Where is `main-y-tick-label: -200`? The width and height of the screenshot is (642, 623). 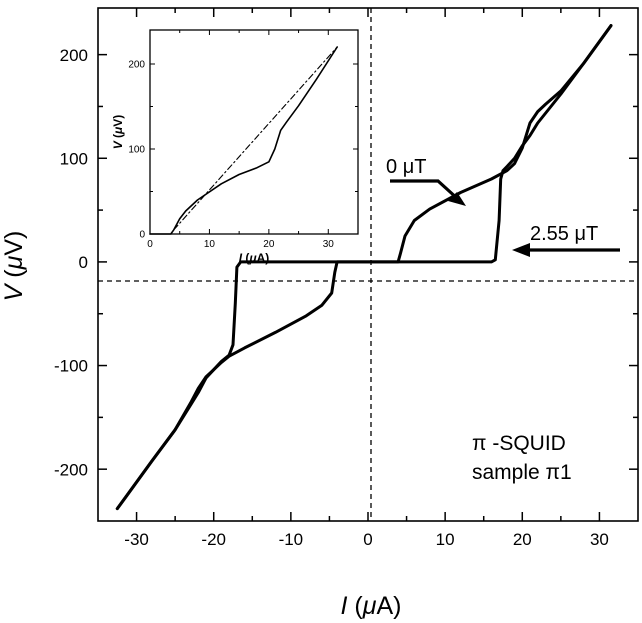
main-y-tick-label: -200 is located at coordinates (71, 469).